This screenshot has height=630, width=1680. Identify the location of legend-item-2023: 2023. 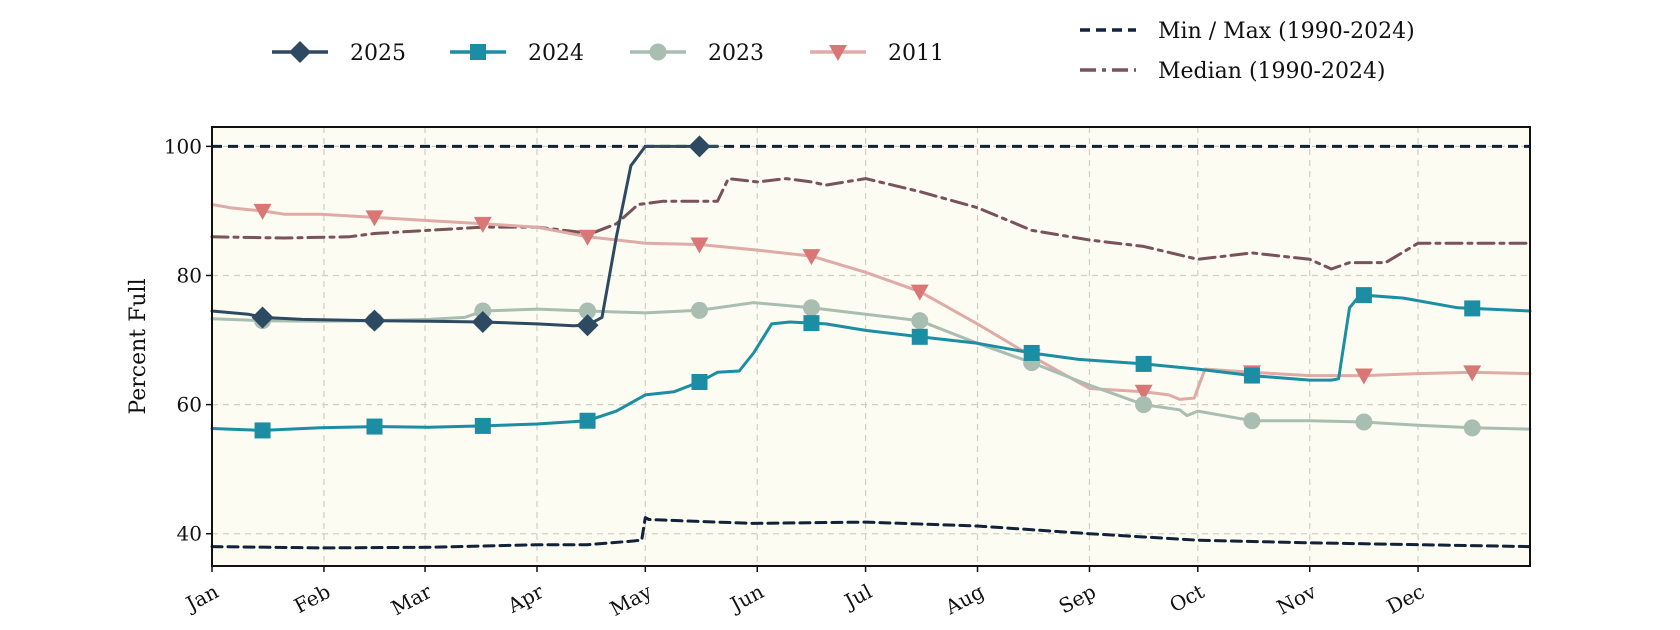
(697, 53).